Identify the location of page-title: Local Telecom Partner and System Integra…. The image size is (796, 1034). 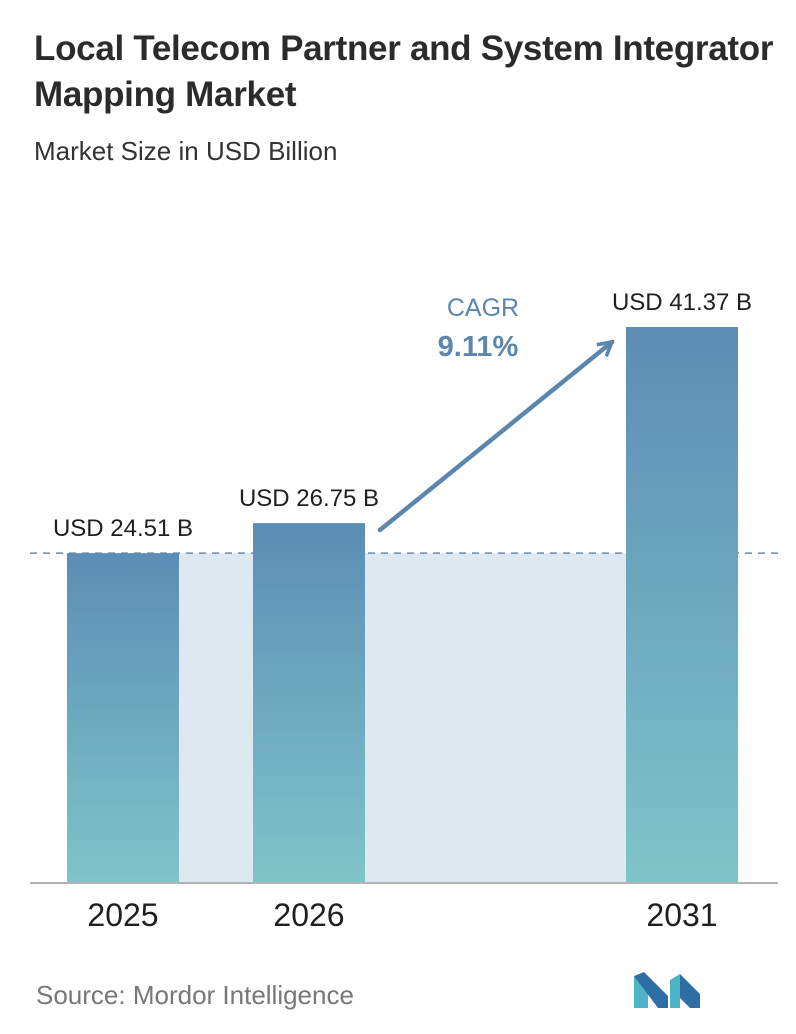
(404, 71).